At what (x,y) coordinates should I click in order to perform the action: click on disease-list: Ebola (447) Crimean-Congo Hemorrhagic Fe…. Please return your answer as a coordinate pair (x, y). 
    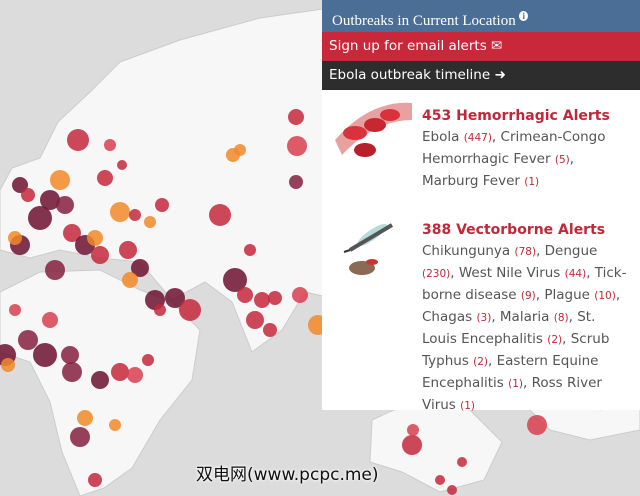
    Looking at the image, I should click on (528, 160).